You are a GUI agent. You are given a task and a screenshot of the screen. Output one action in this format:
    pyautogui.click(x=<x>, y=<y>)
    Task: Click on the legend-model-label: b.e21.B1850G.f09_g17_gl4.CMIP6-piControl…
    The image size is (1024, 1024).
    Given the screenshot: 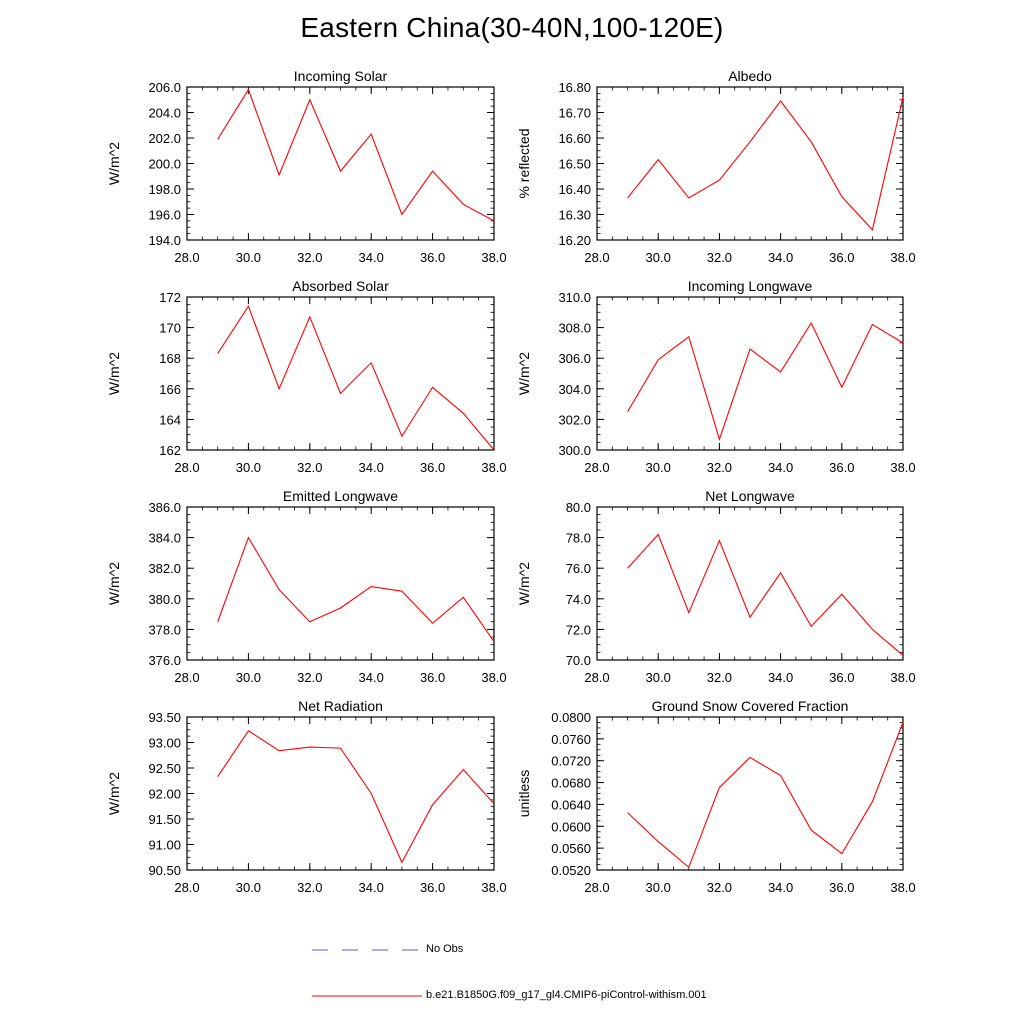 What is the action you would take?
    pyautogui.click(x=566, y=995)
    